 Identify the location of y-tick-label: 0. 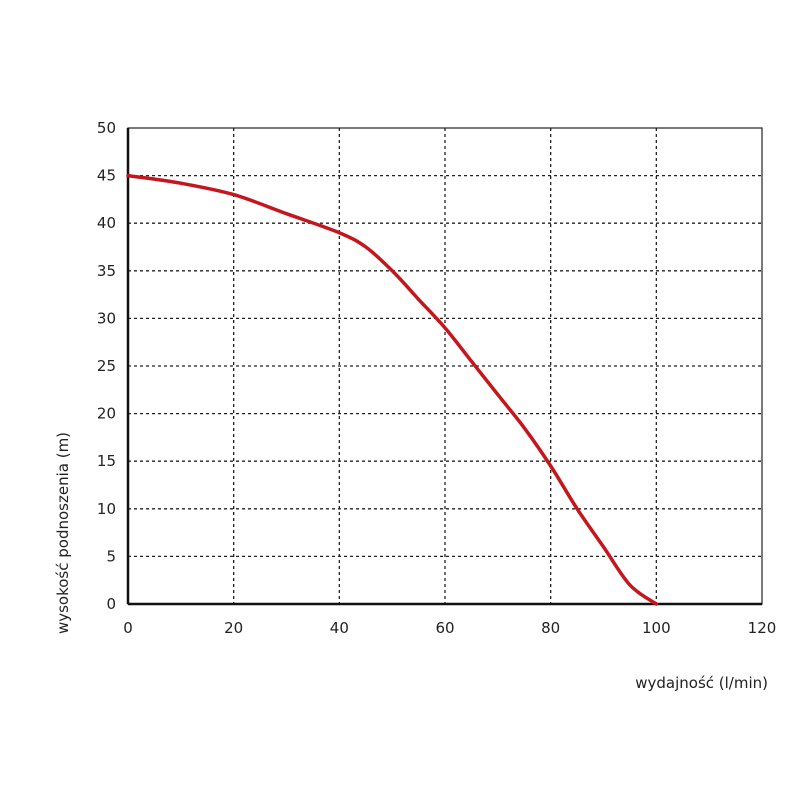
(111, 604).